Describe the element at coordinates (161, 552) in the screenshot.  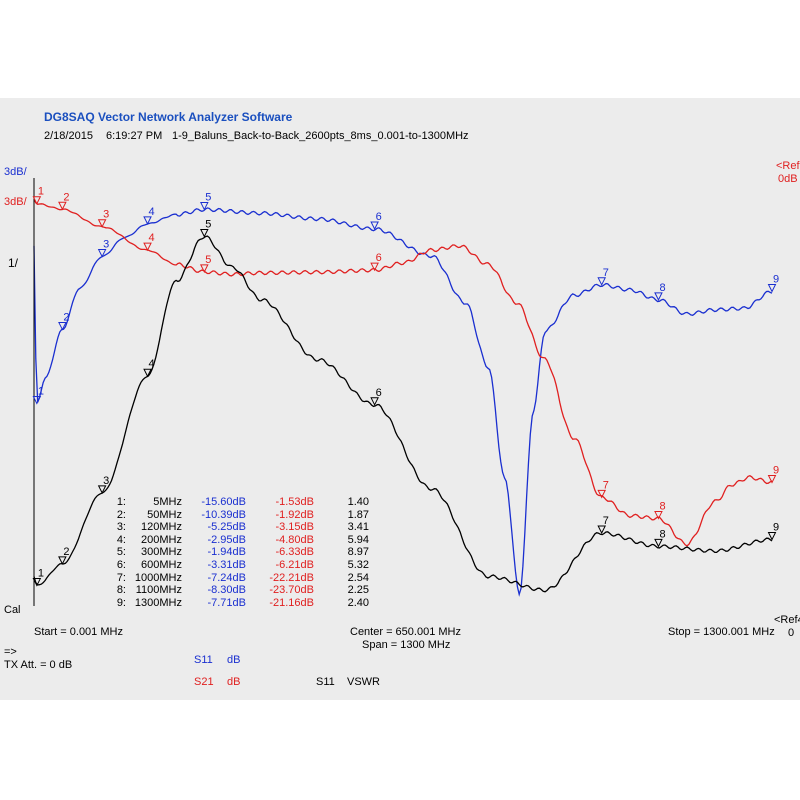
I see `marker-frequency: 300MHz` at that location.